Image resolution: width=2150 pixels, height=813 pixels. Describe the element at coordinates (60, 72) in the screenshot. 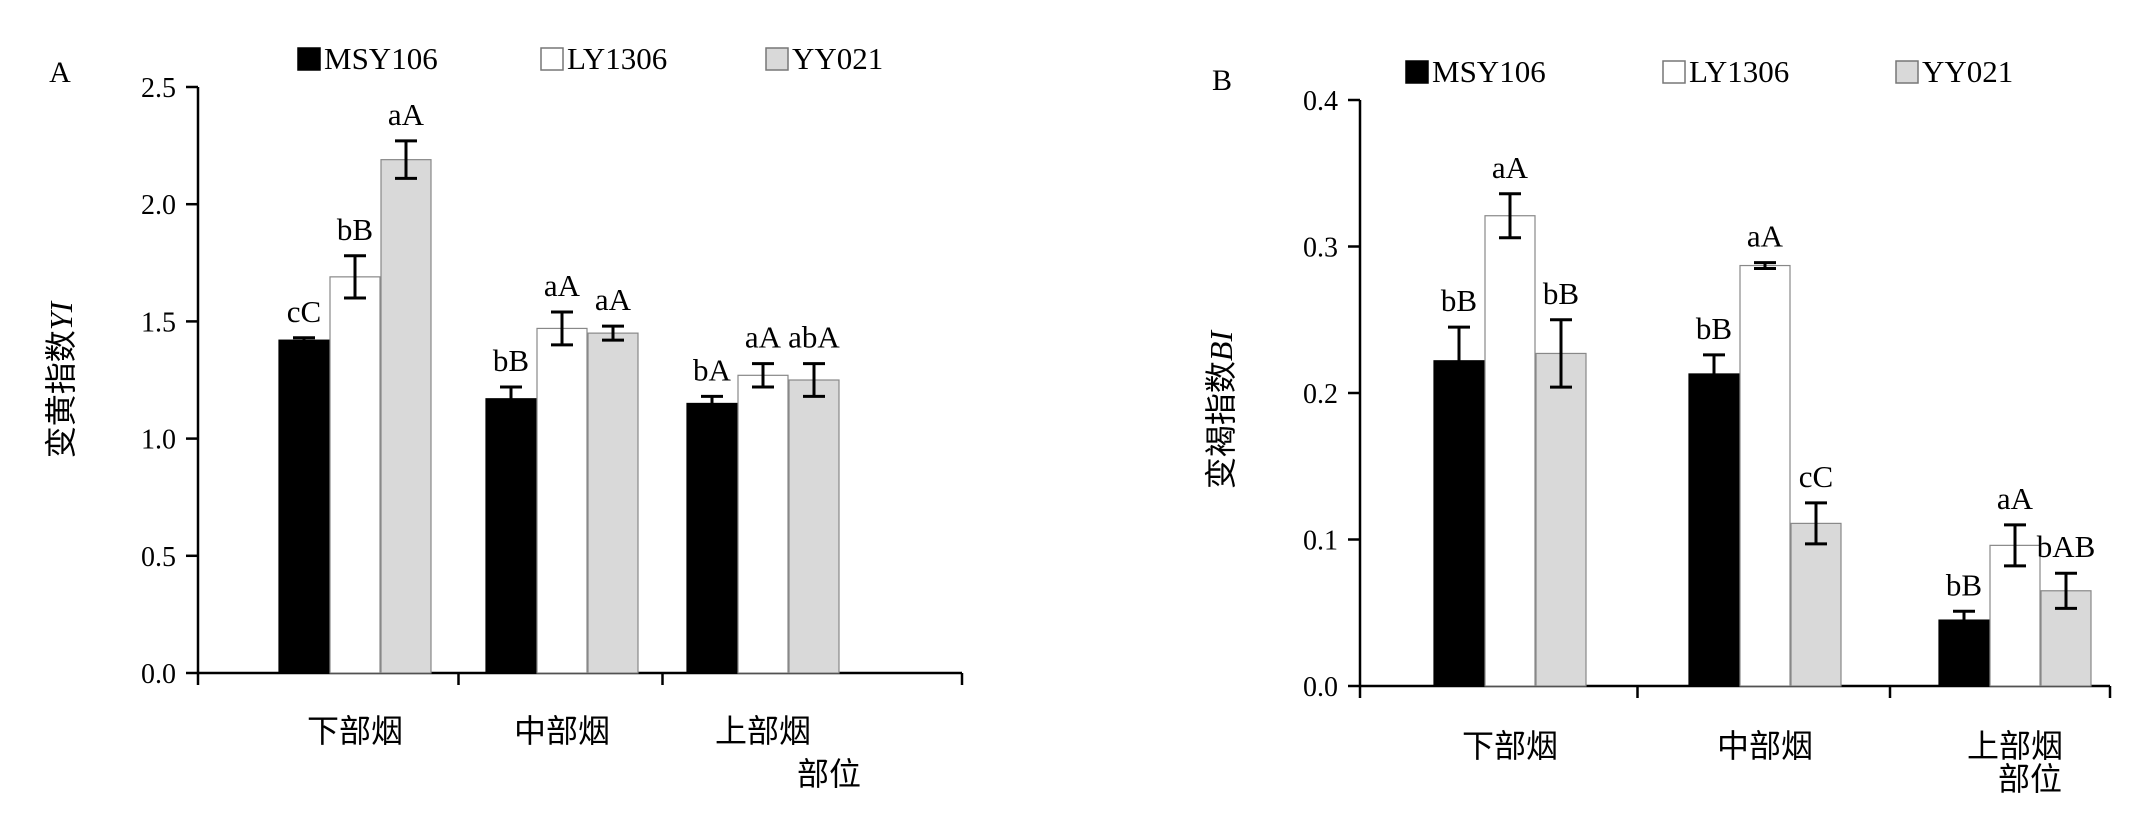

I see `panel-label: A` at that location.